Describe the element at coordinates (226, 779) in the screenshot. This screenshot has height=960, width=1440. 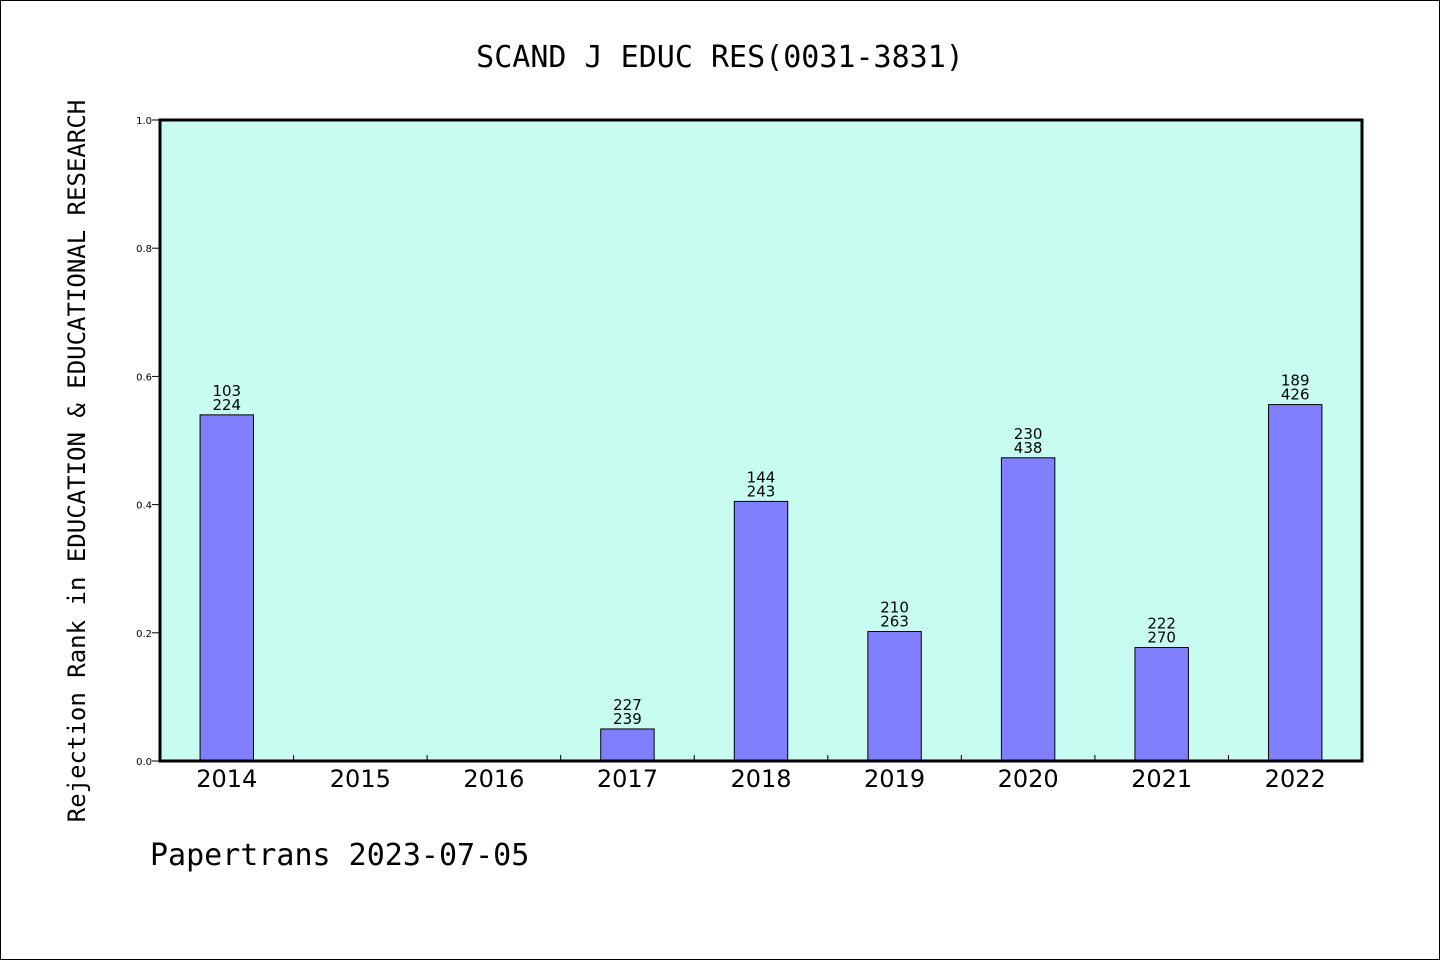
I see `x-tick-label: 2014` at that location.